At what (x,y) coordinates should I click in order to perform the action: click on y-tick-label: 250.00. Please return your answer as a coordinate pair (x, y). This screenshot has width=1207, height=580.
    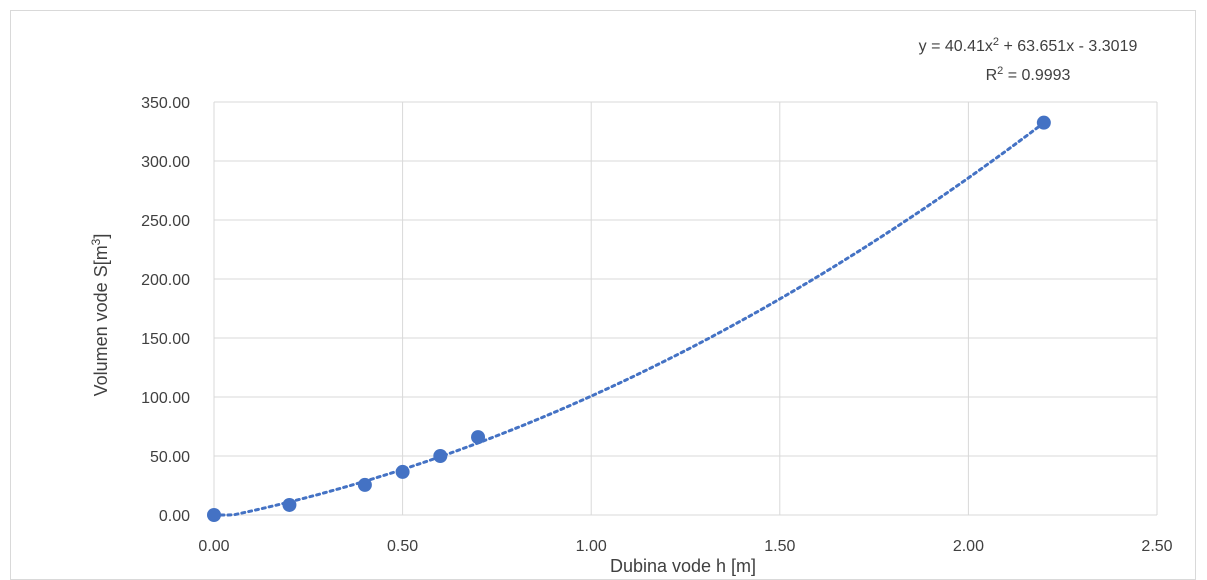
    Looking at the image, I should click on (165, 221).